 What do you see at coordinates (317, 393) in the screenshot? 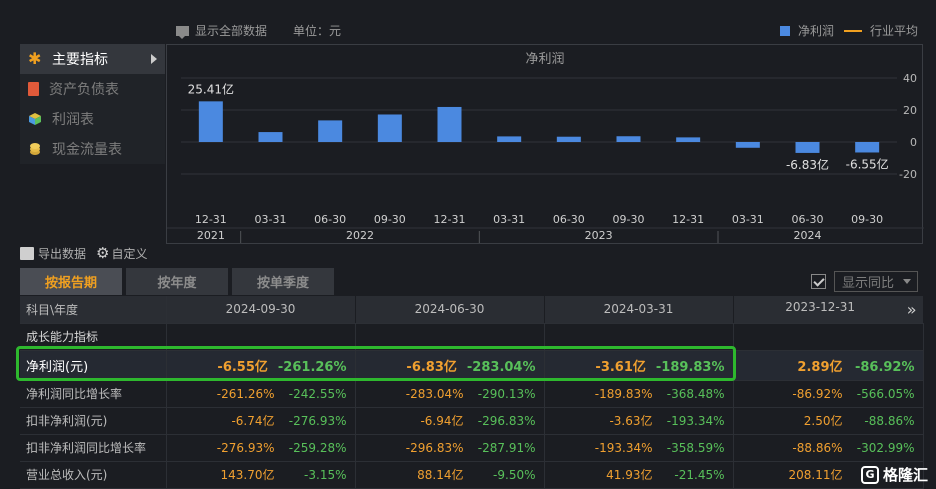
I see `yoy-value: -242.55%` at bounding box center [317, 393].